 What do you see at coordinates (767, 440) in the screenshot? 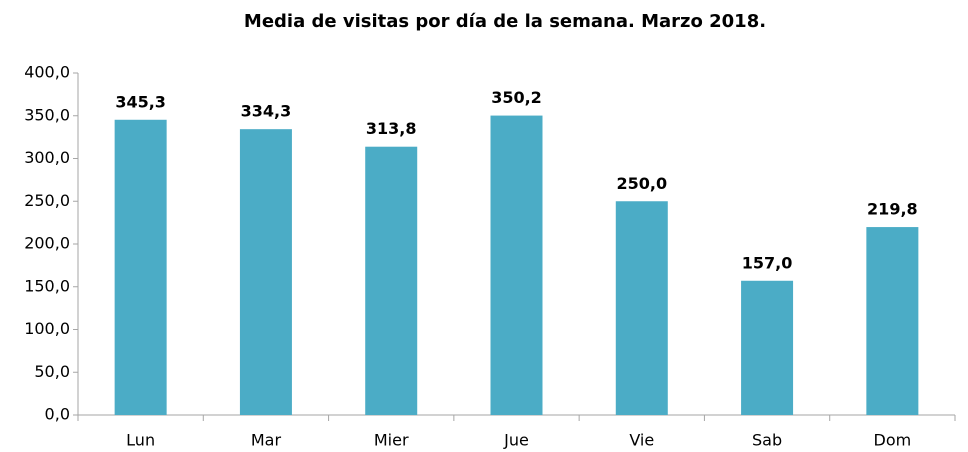
I see `x-tick-label: Sab` at bounding box center [767, 440].